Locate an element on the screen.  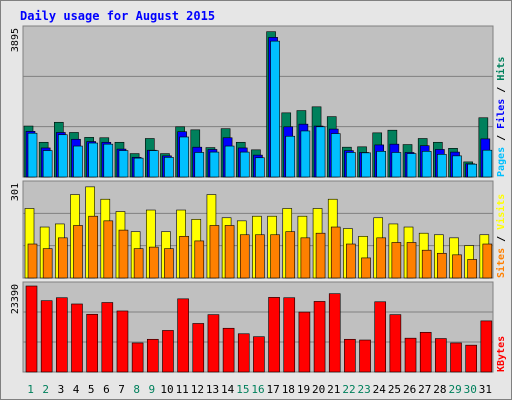
x-tick-label-day-15: 15 is located at coordinates (242, 389).